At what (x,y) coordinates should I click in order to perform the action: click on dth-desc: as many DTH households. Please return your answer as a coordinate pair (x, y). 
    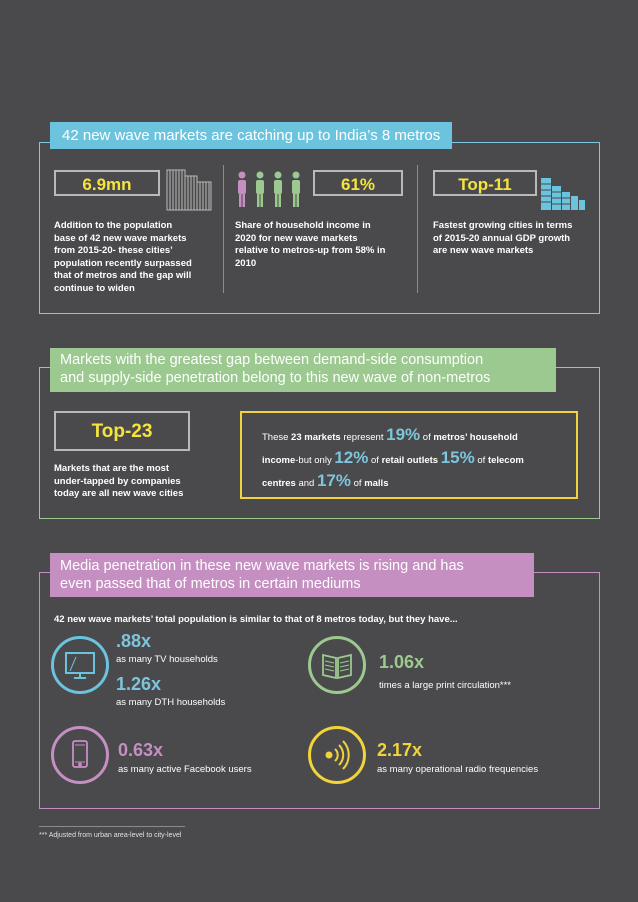
    Looking at the image, I should click on (171, 702).